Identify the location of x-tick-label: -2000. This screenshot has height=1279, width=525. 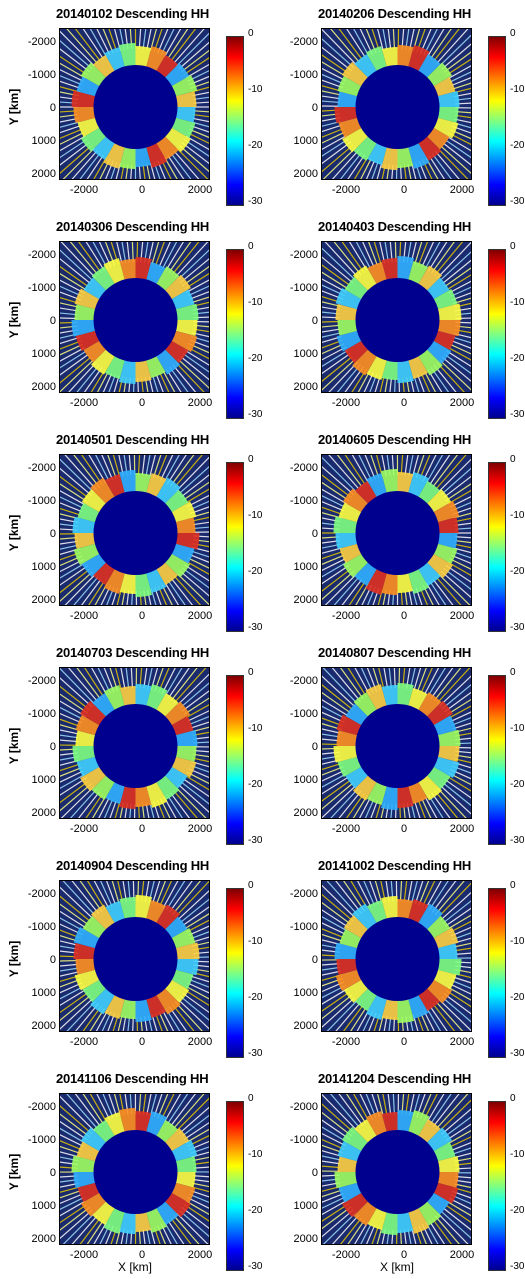
(84, 829).